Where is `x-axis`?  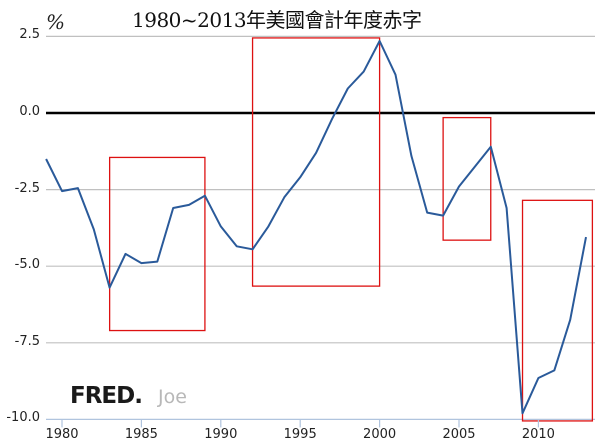
x-axis is located at coordinates (300, 423).